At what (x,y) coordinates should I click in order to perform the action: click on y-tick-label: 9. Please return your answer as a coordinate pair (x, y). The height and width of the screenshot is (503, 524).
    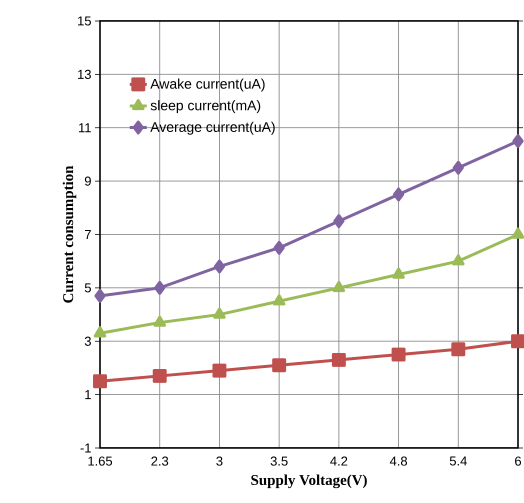
    Looking at the image, I should click on (87, 181).